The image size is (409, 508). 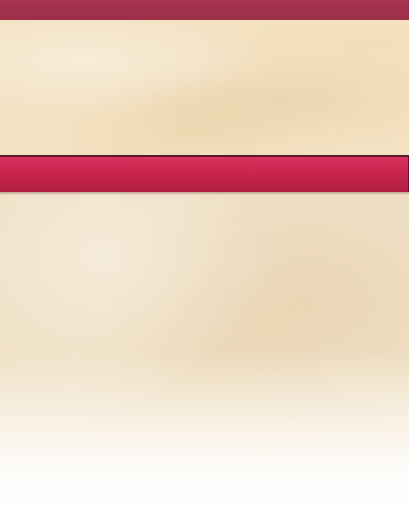 I want to click on panel-divider, so click(x=204, y=156).